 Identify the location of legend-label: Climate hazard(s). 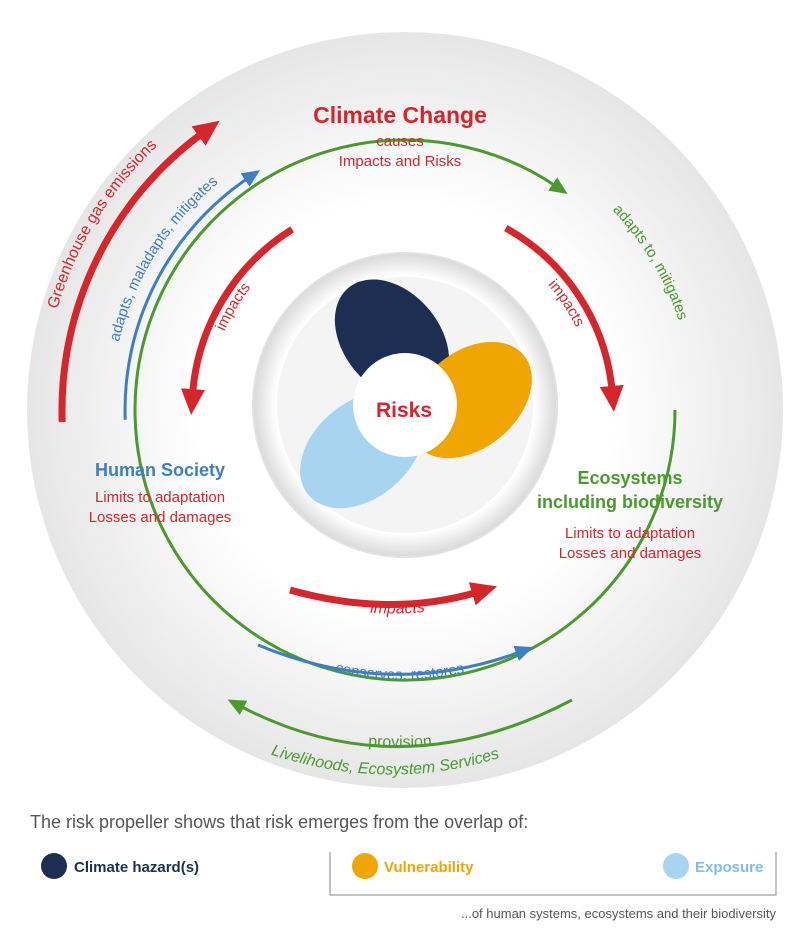
(136, 867).